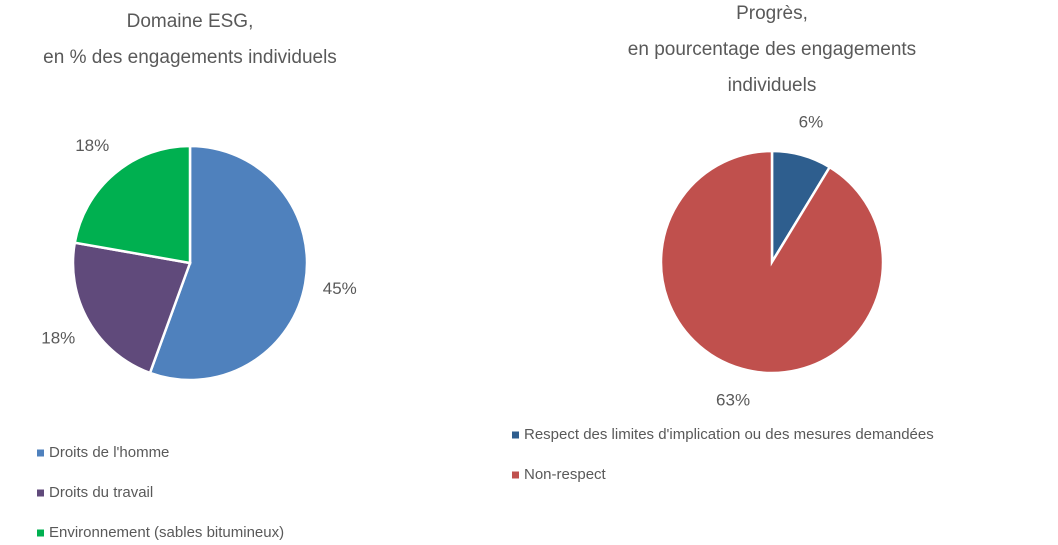 The width and height of the screenshot is (1058, 545). Describe the element at coordinates (772, 13) in the screenshot. I see `chart-title: Progrès,` at that location.